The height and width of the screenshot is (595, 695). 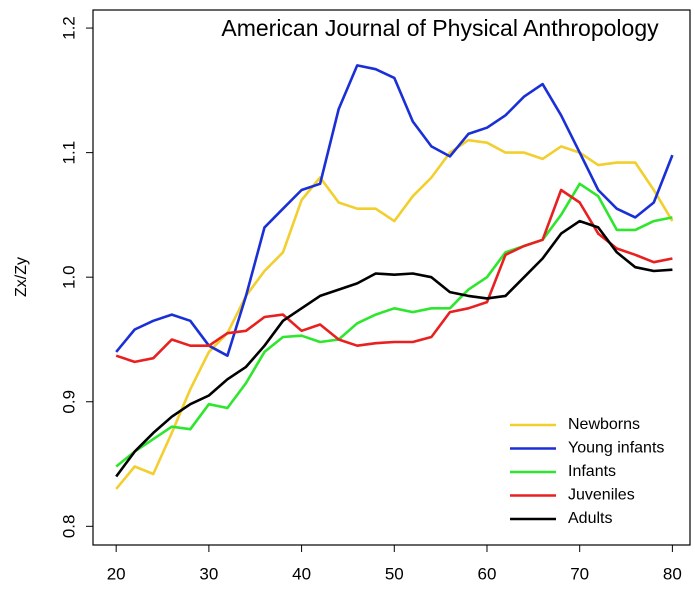 What do you see at coordinates (208, 573) in the screenshot?
I see `x-tick-label: 30` at bounding box center [208, 573].